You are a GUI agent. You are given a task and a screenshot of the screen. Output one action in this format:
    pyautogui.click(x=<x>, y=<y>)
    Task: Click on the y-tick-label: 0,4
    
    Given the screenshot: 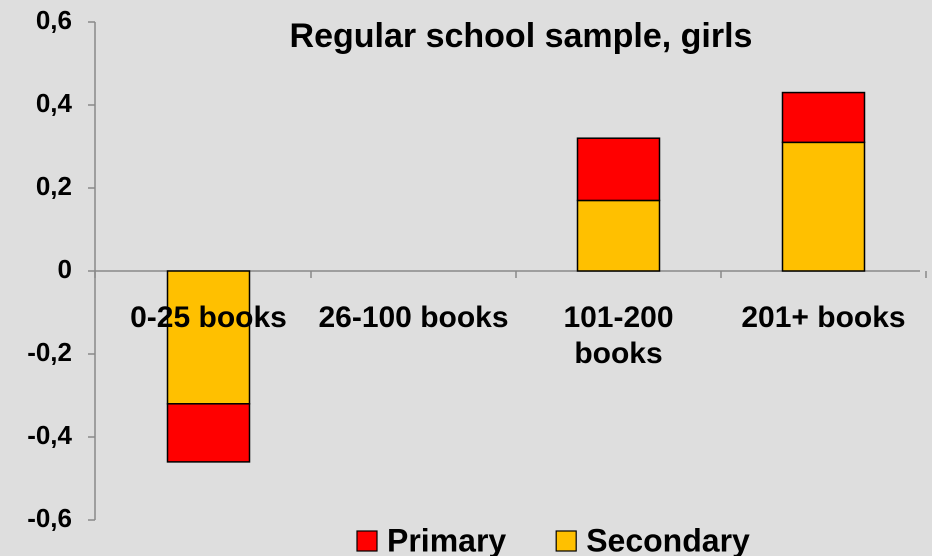 What is the action you would take?
    pyautogui.click(x=54, y=103)
    